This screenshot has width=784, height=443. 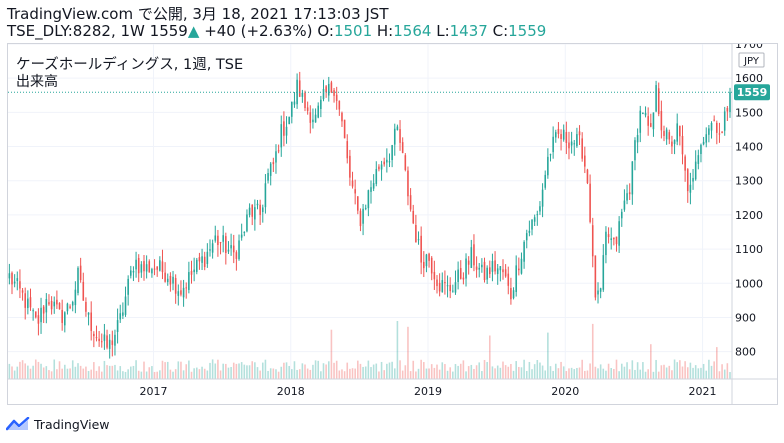 What do you see at coordinates (72, 424) in the screenshot?
I see `brand-name: TradingView` at bounding box center [72, 424].